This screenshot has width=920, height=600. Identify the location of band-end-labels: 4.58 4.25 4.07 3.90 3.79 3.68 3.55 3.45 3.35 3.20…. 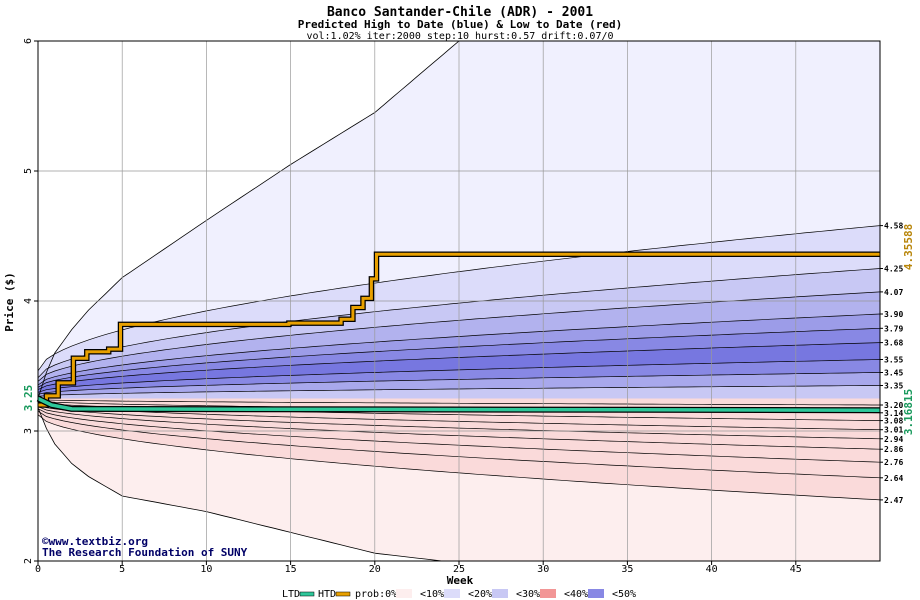
(891, 363).